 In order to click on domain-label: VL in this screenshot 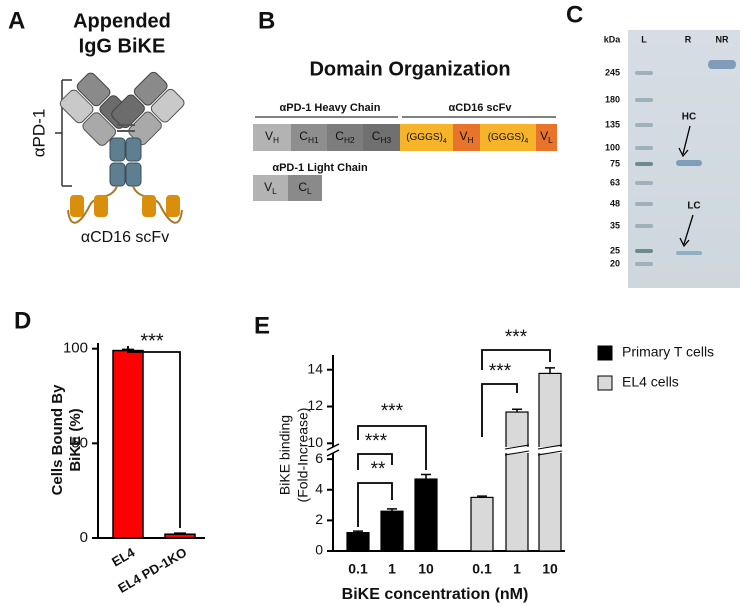, I will do `click(270, 188)`.